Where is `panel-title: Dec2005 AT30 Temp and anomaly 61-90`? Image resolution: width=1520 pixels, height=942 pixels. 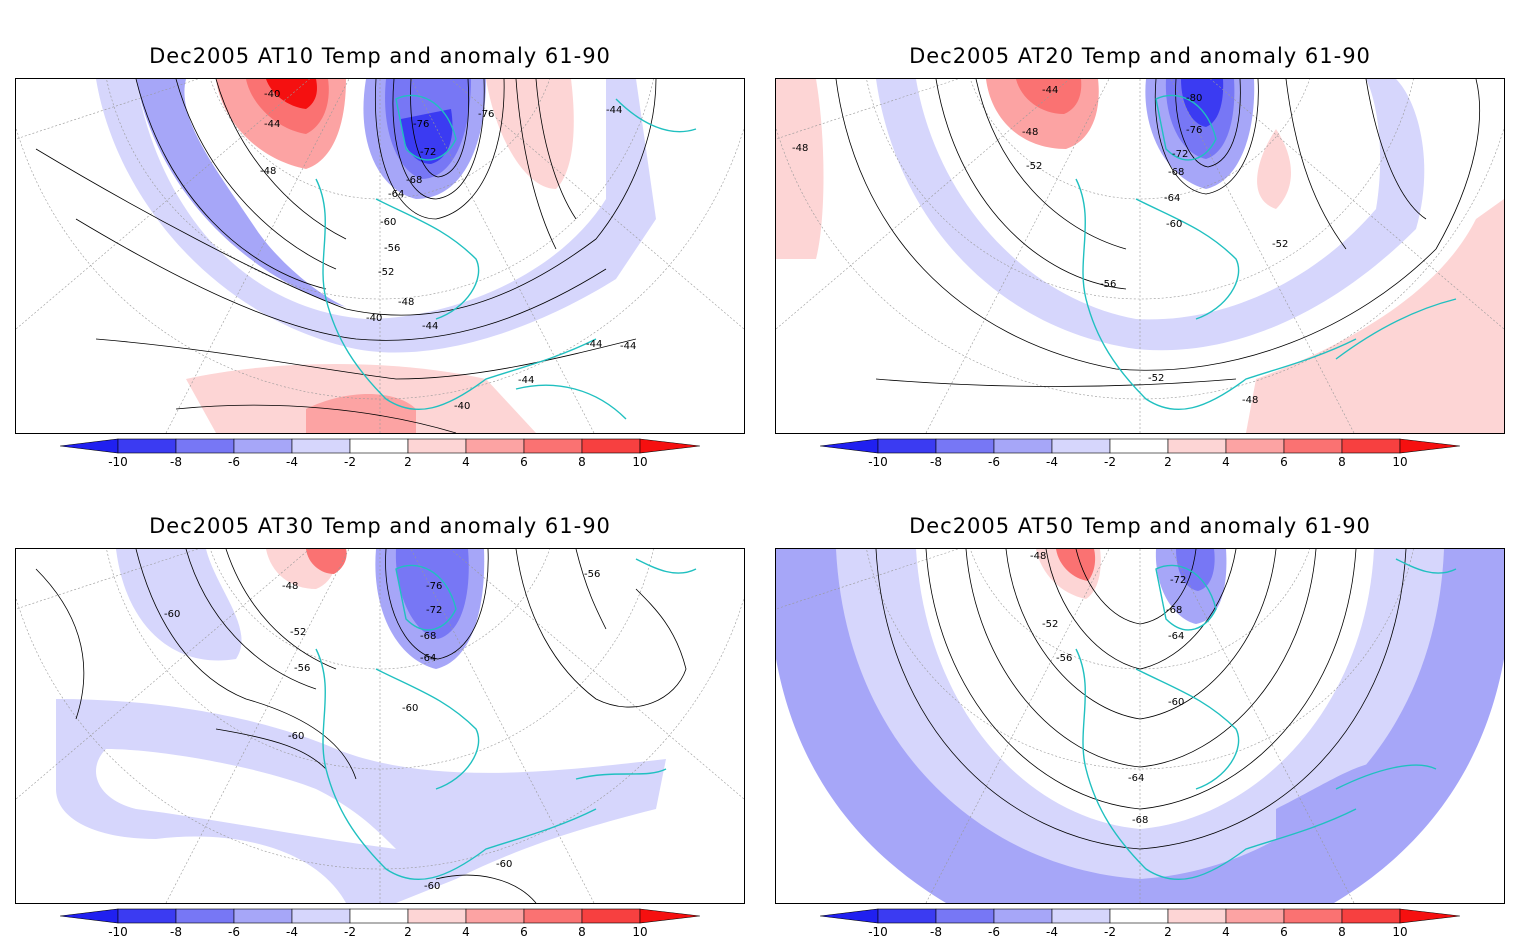 panel-title: Dec2005 AT30 Temp and anomaly 61-90 is located at coordinates (380, 526).